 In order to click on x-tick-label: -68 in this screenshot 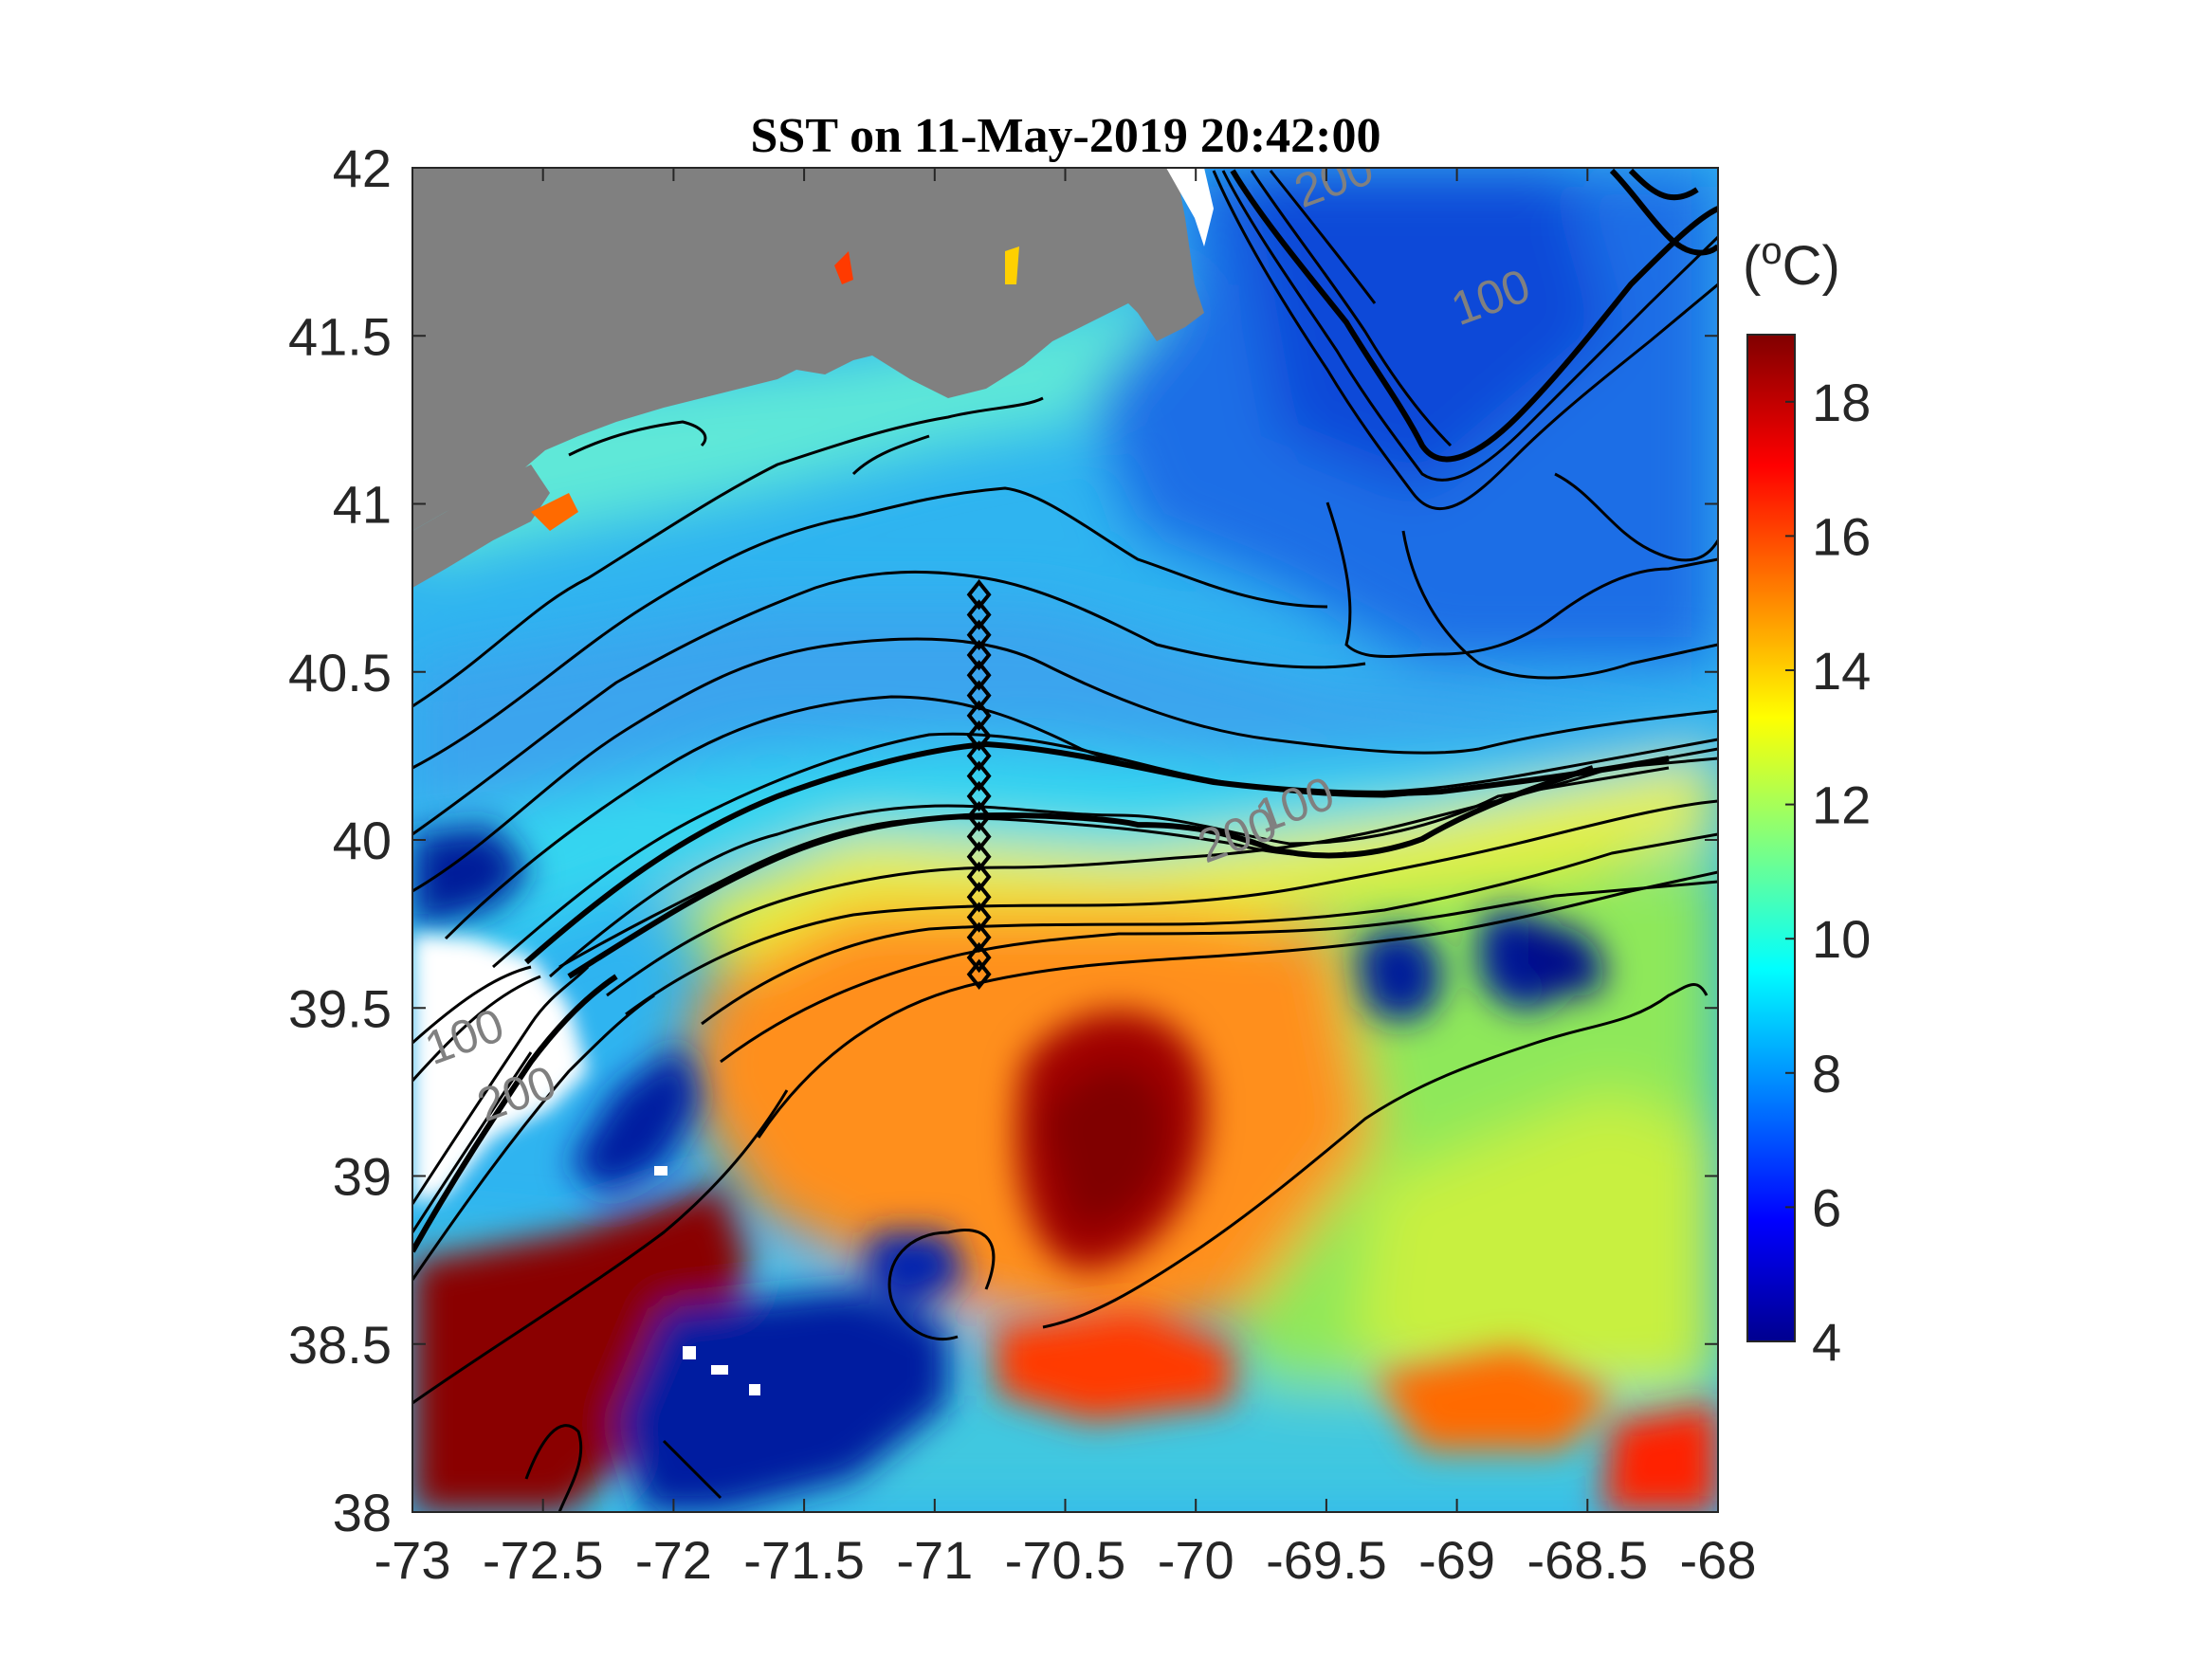, I will do `click(1718, 1560)`.